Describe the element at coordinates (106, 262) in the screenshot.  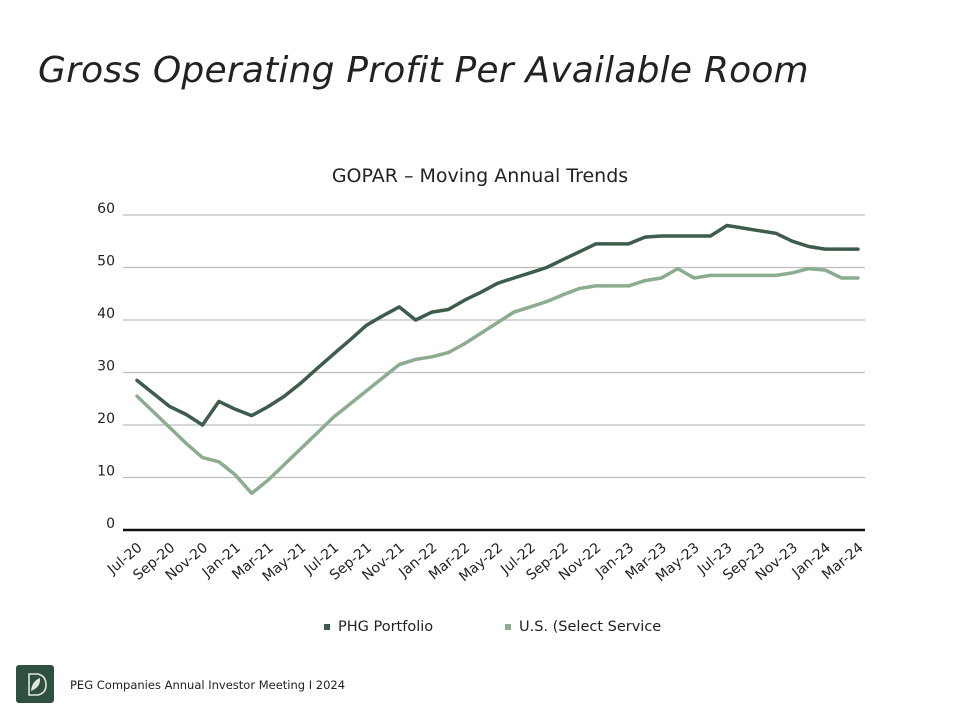
I see `y-tick-label: 50` at that location.